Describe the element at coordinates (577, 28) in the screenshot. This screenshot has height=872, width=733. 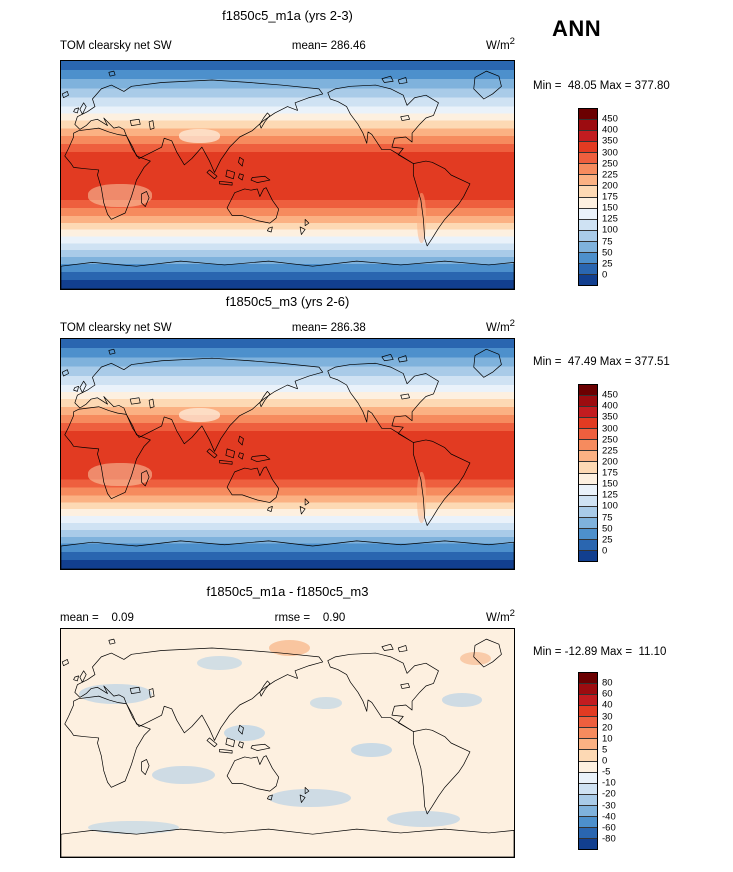
I see `season-label: ANN` at that location.